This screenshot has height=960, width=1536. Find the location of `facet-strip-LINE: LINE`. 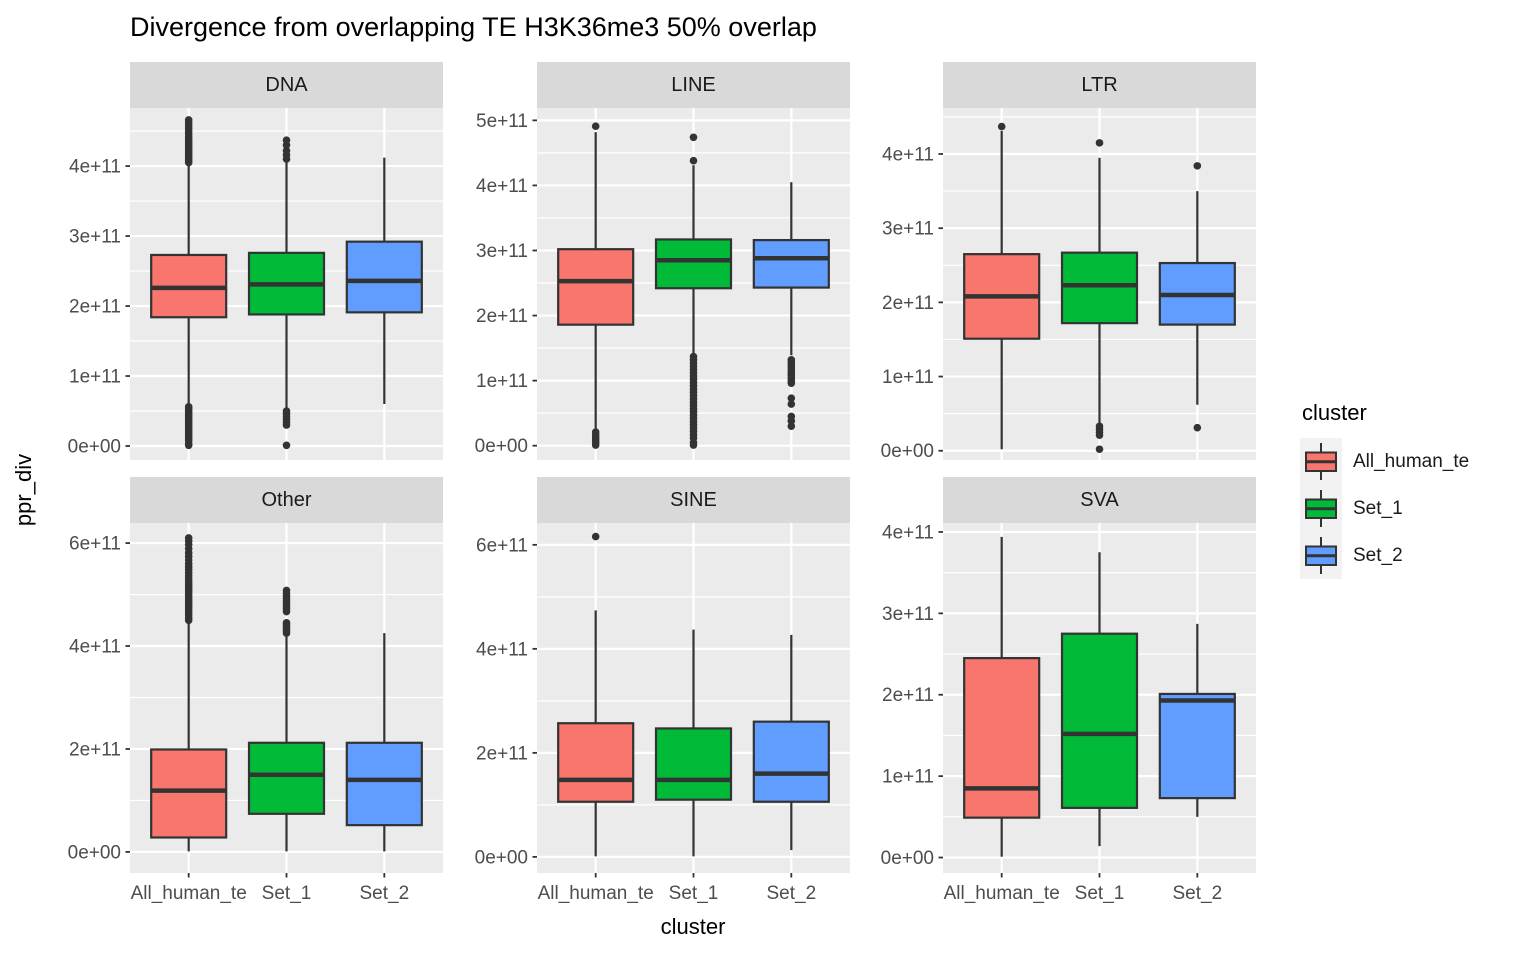

facet-strip-LINE: LINE is located at coordinates (693, 85).